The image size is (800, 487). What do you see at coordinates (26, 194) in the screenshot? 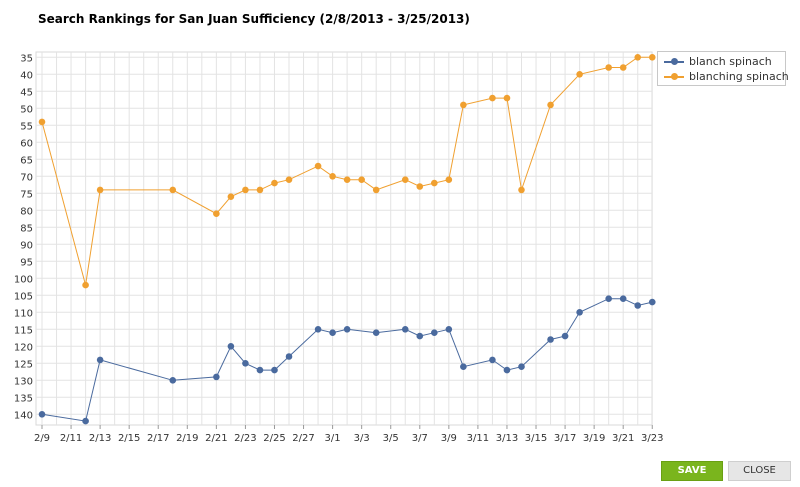
I see `y-tick-label: 75` at bounding box center [26, 194].